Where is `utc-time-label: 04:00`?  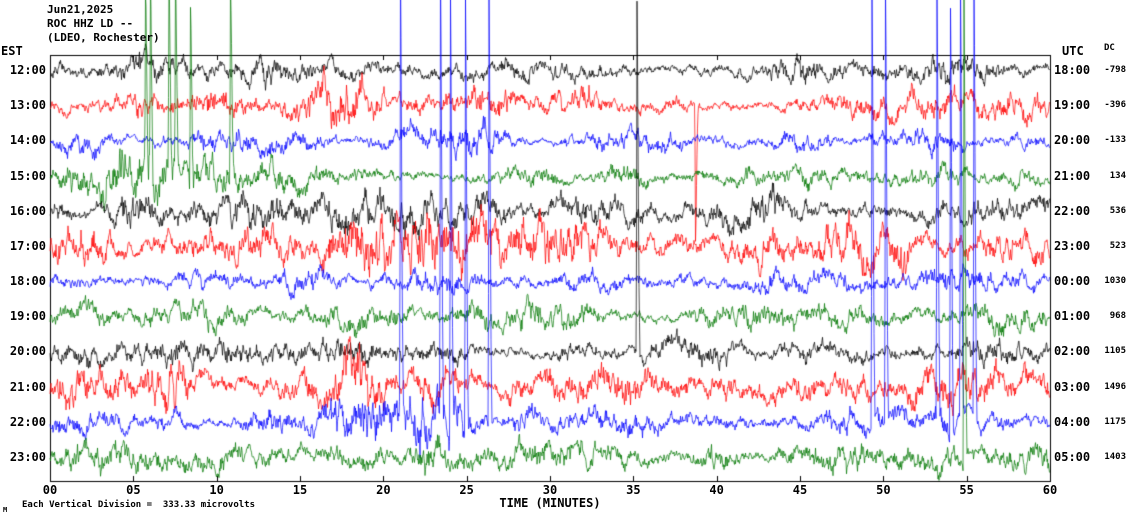 utc-time-label: 04:00 is located at coordinates (1072, 421).